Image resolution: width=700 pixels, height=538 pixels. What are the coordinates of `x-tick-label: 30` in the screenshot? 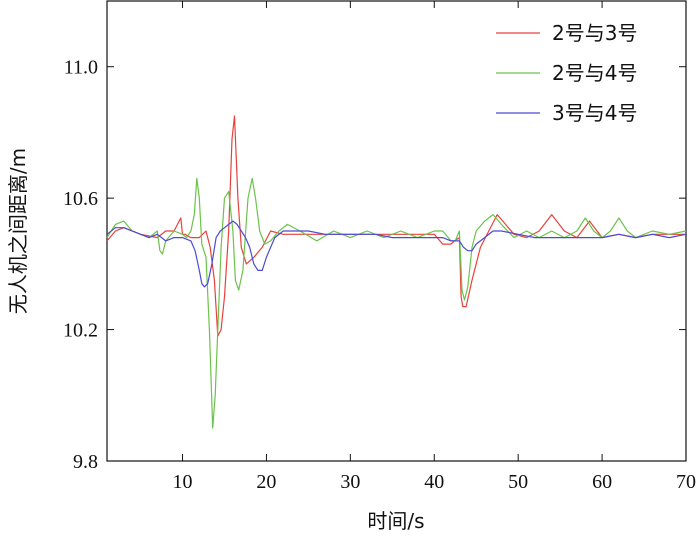 It's located at (350, 482).